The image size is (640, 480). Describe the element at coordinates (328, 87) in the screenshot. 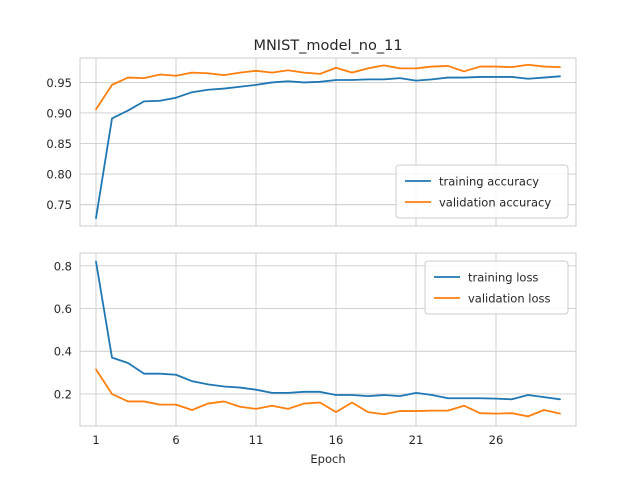

I see `series-line-validation-accuracy` at that location.